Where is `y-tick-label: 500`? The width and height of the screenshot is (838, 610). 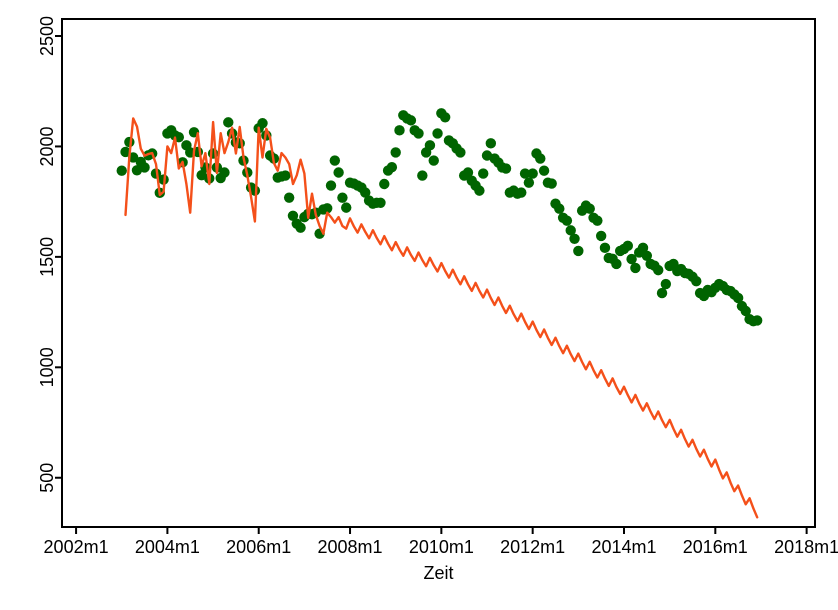
y-tick-label: 500 is located at coordinates (47, 478).